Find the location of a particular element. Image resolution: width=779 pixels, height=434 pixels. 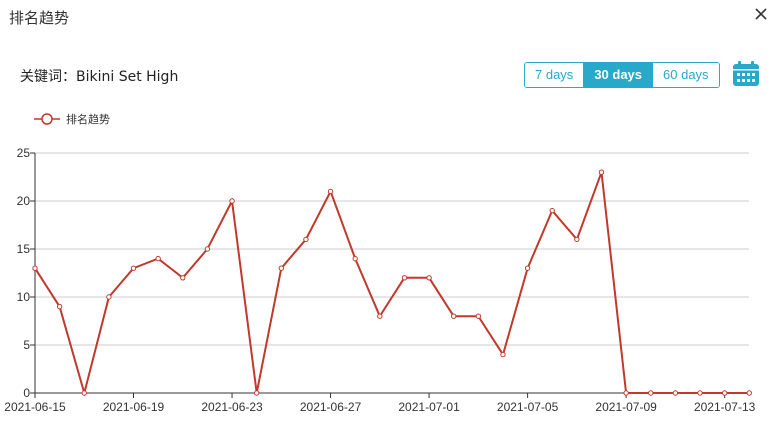

chart-legend: 排名趋势 is located at coordinates (72, 119).